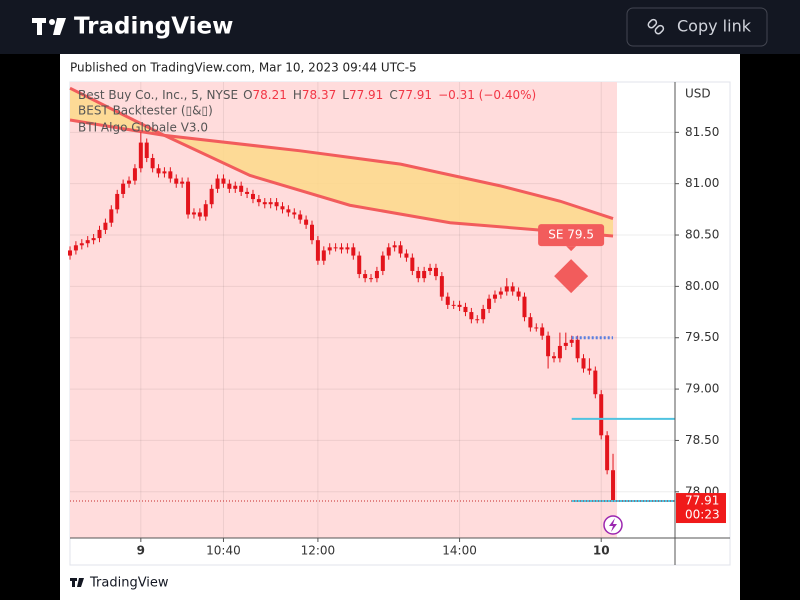 The height and width of the screenshot is (600, 800). I want to click on last-price-box, so click(701, 508).